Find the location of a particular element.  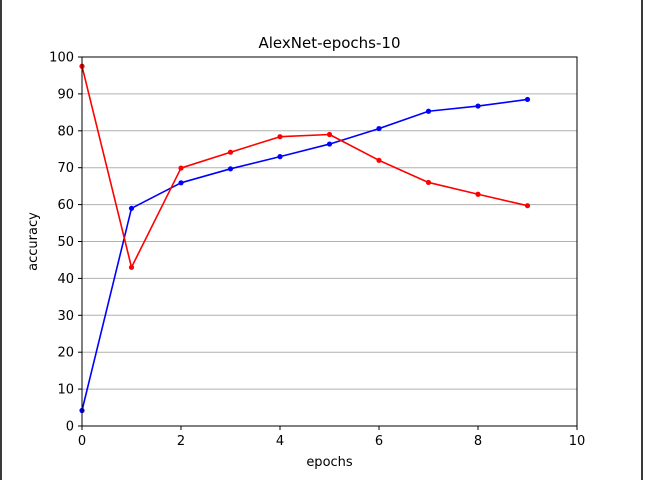

y-tick-label: 50 is located at coordinates (65, 242).